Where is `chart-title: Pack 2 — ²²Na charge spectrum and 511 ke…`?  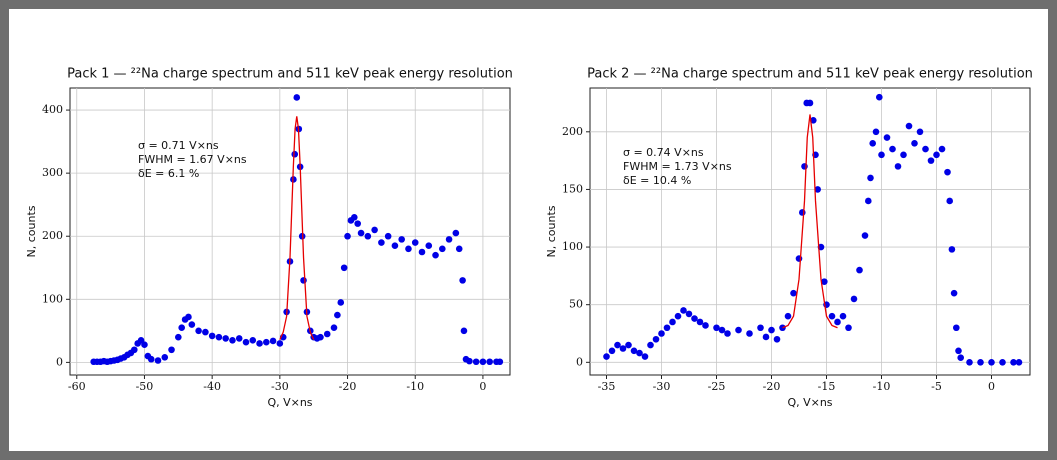 chart-title: Pack 2 — ²²Na charge spectrum and 511 ke… is located at coordinates (810, 74).